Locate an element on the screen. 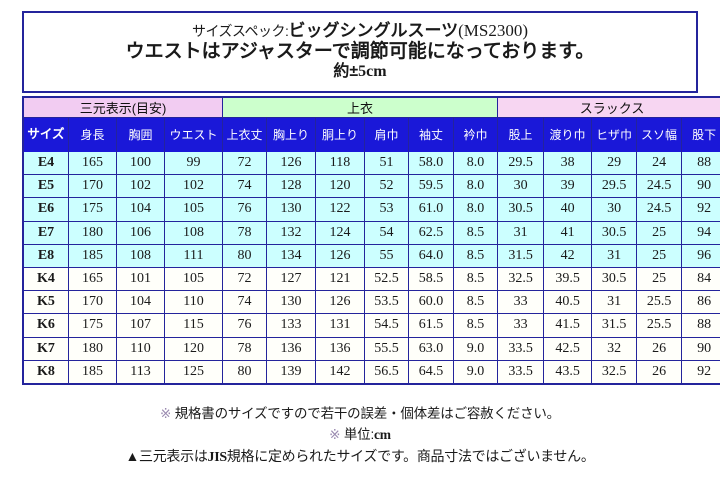  cell-value: 125 is located at coordinates (194, 371).